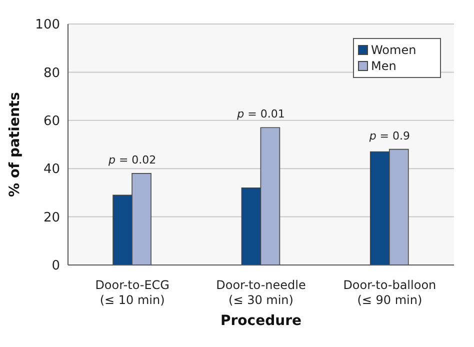 The image size is (474, 347). Describe the element at coordinates (389, 135) in the screenshot. I see `annotation: p = 0.9` at that location.